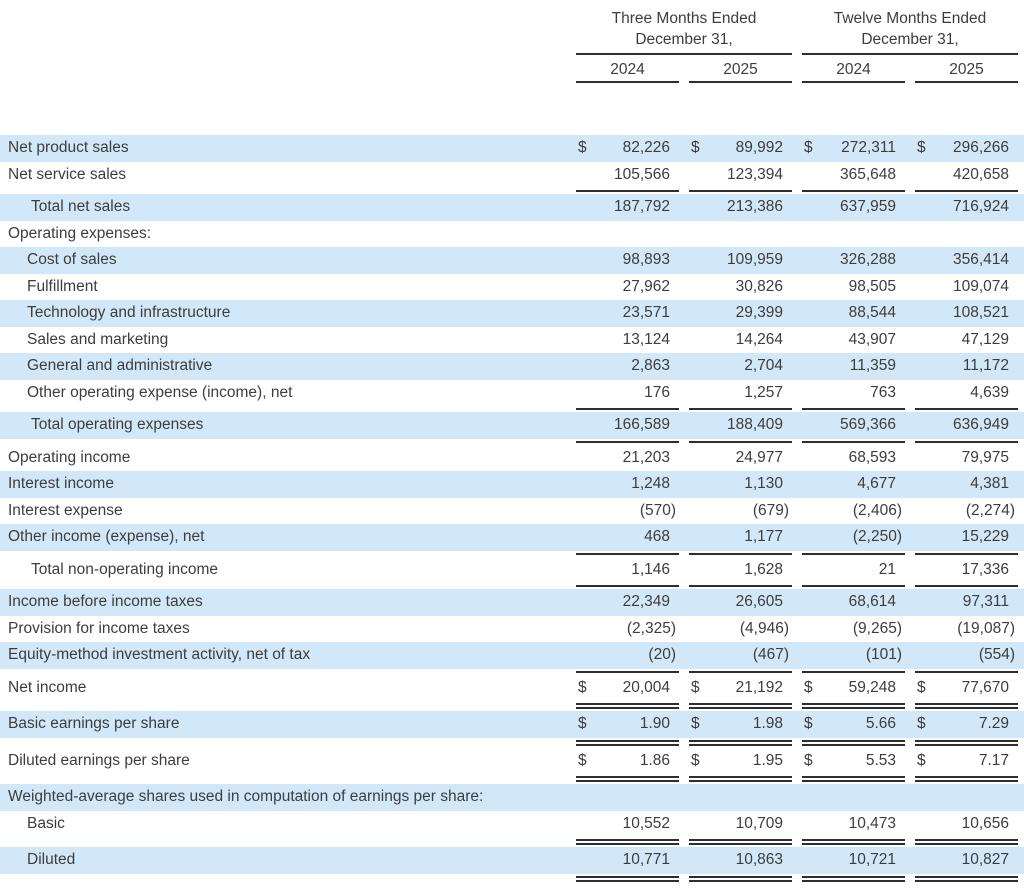 The height and width of the screenshot is (892, 1024). What do you see at coordinates (993, 760) in the screenshot?
I see `value: 7.17` at bounding box center [993, 760].